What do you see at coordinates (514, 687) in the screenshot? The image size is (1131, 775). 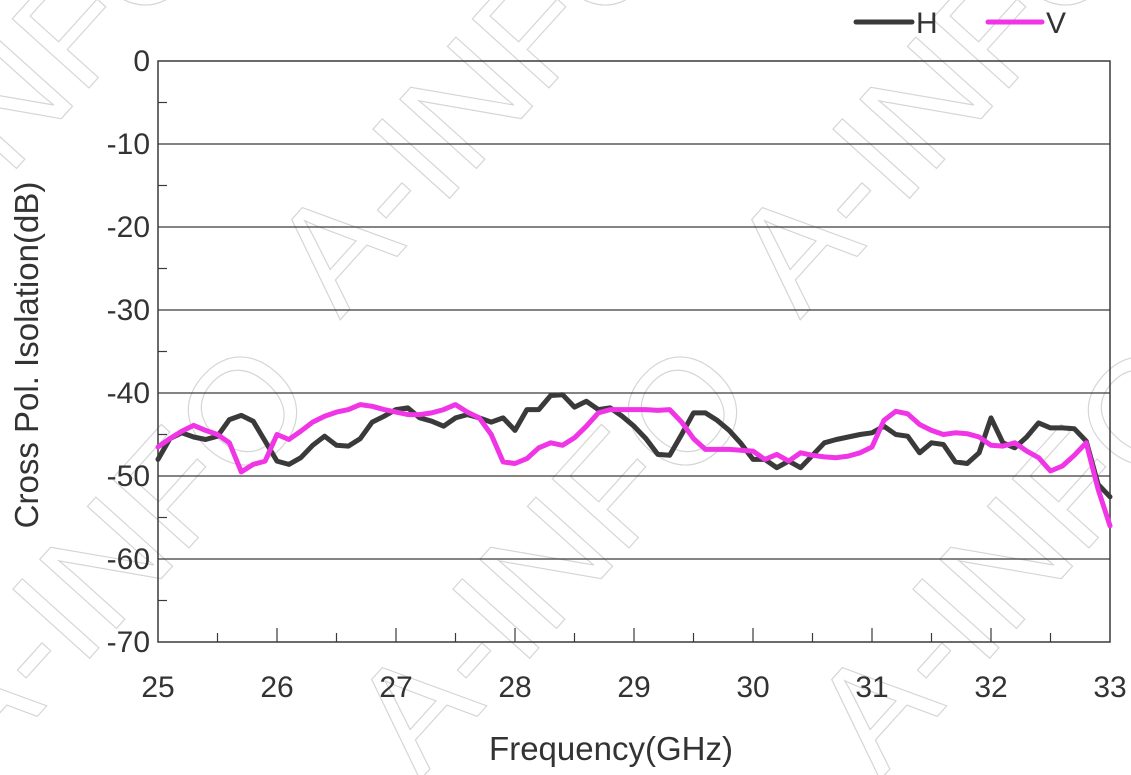 I see `x-tick-label: 28` at bounding box center [514, 687].